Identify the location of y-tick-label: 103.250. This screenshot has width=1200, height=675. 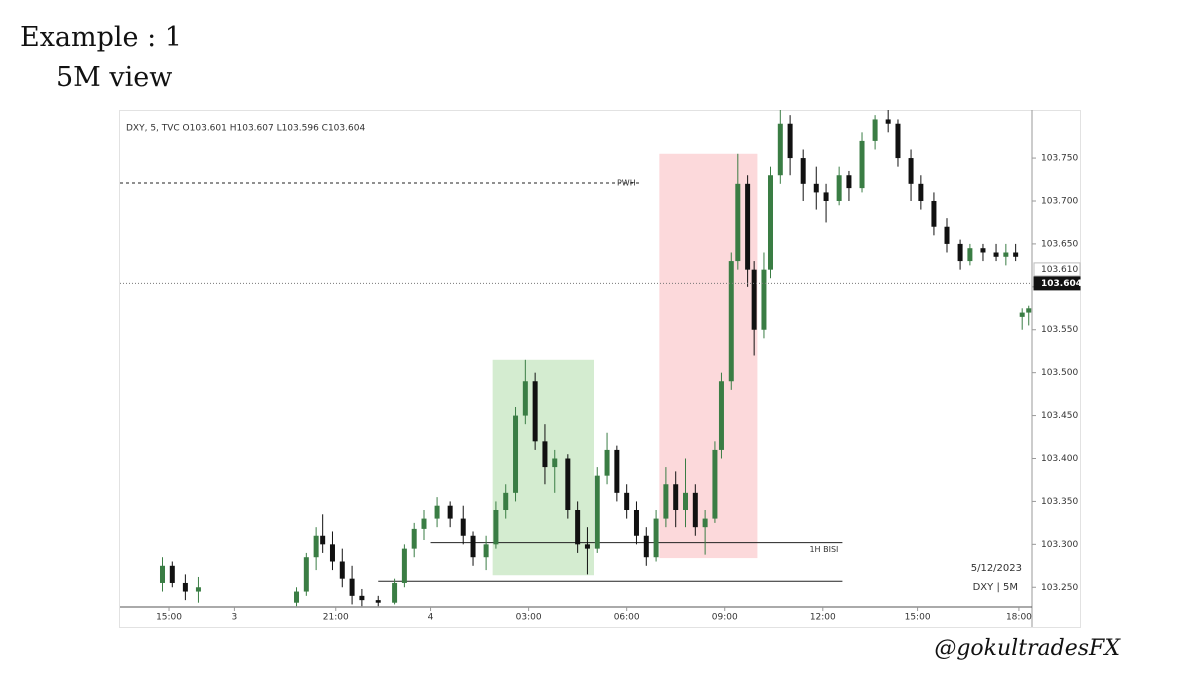
(1059, 588).